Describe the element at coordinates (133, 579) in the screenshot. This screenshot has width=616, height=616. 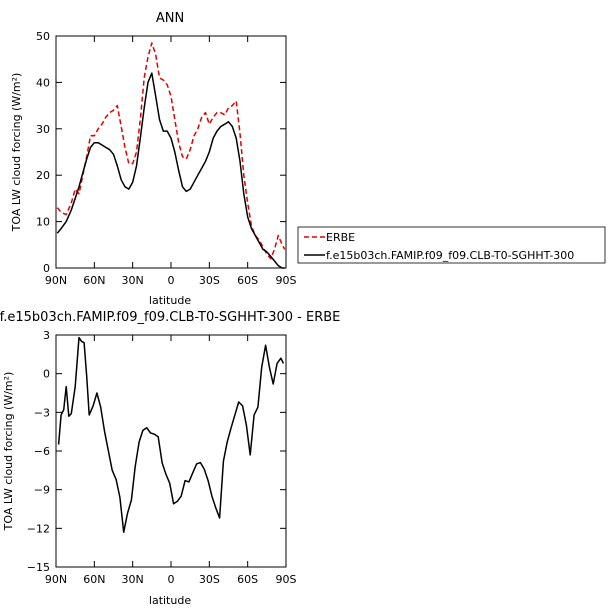
I see `bottom-x-tick-label: 30N` at that location.